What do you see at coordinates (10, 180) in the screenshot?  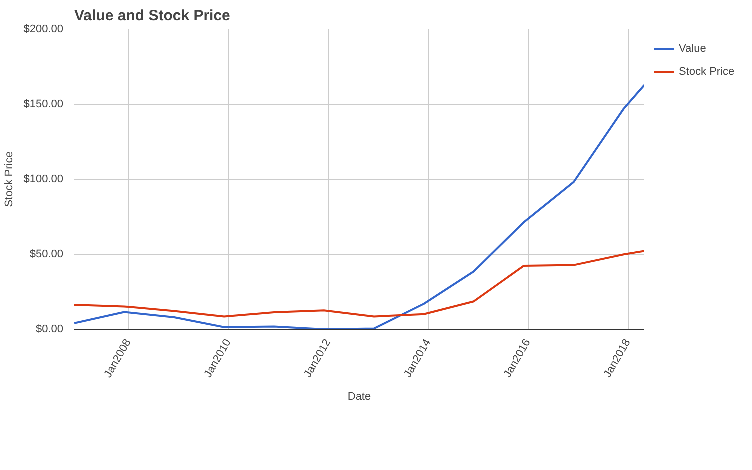 I see `y-axis-title: Stock Price` at bounding box center [10, 180].